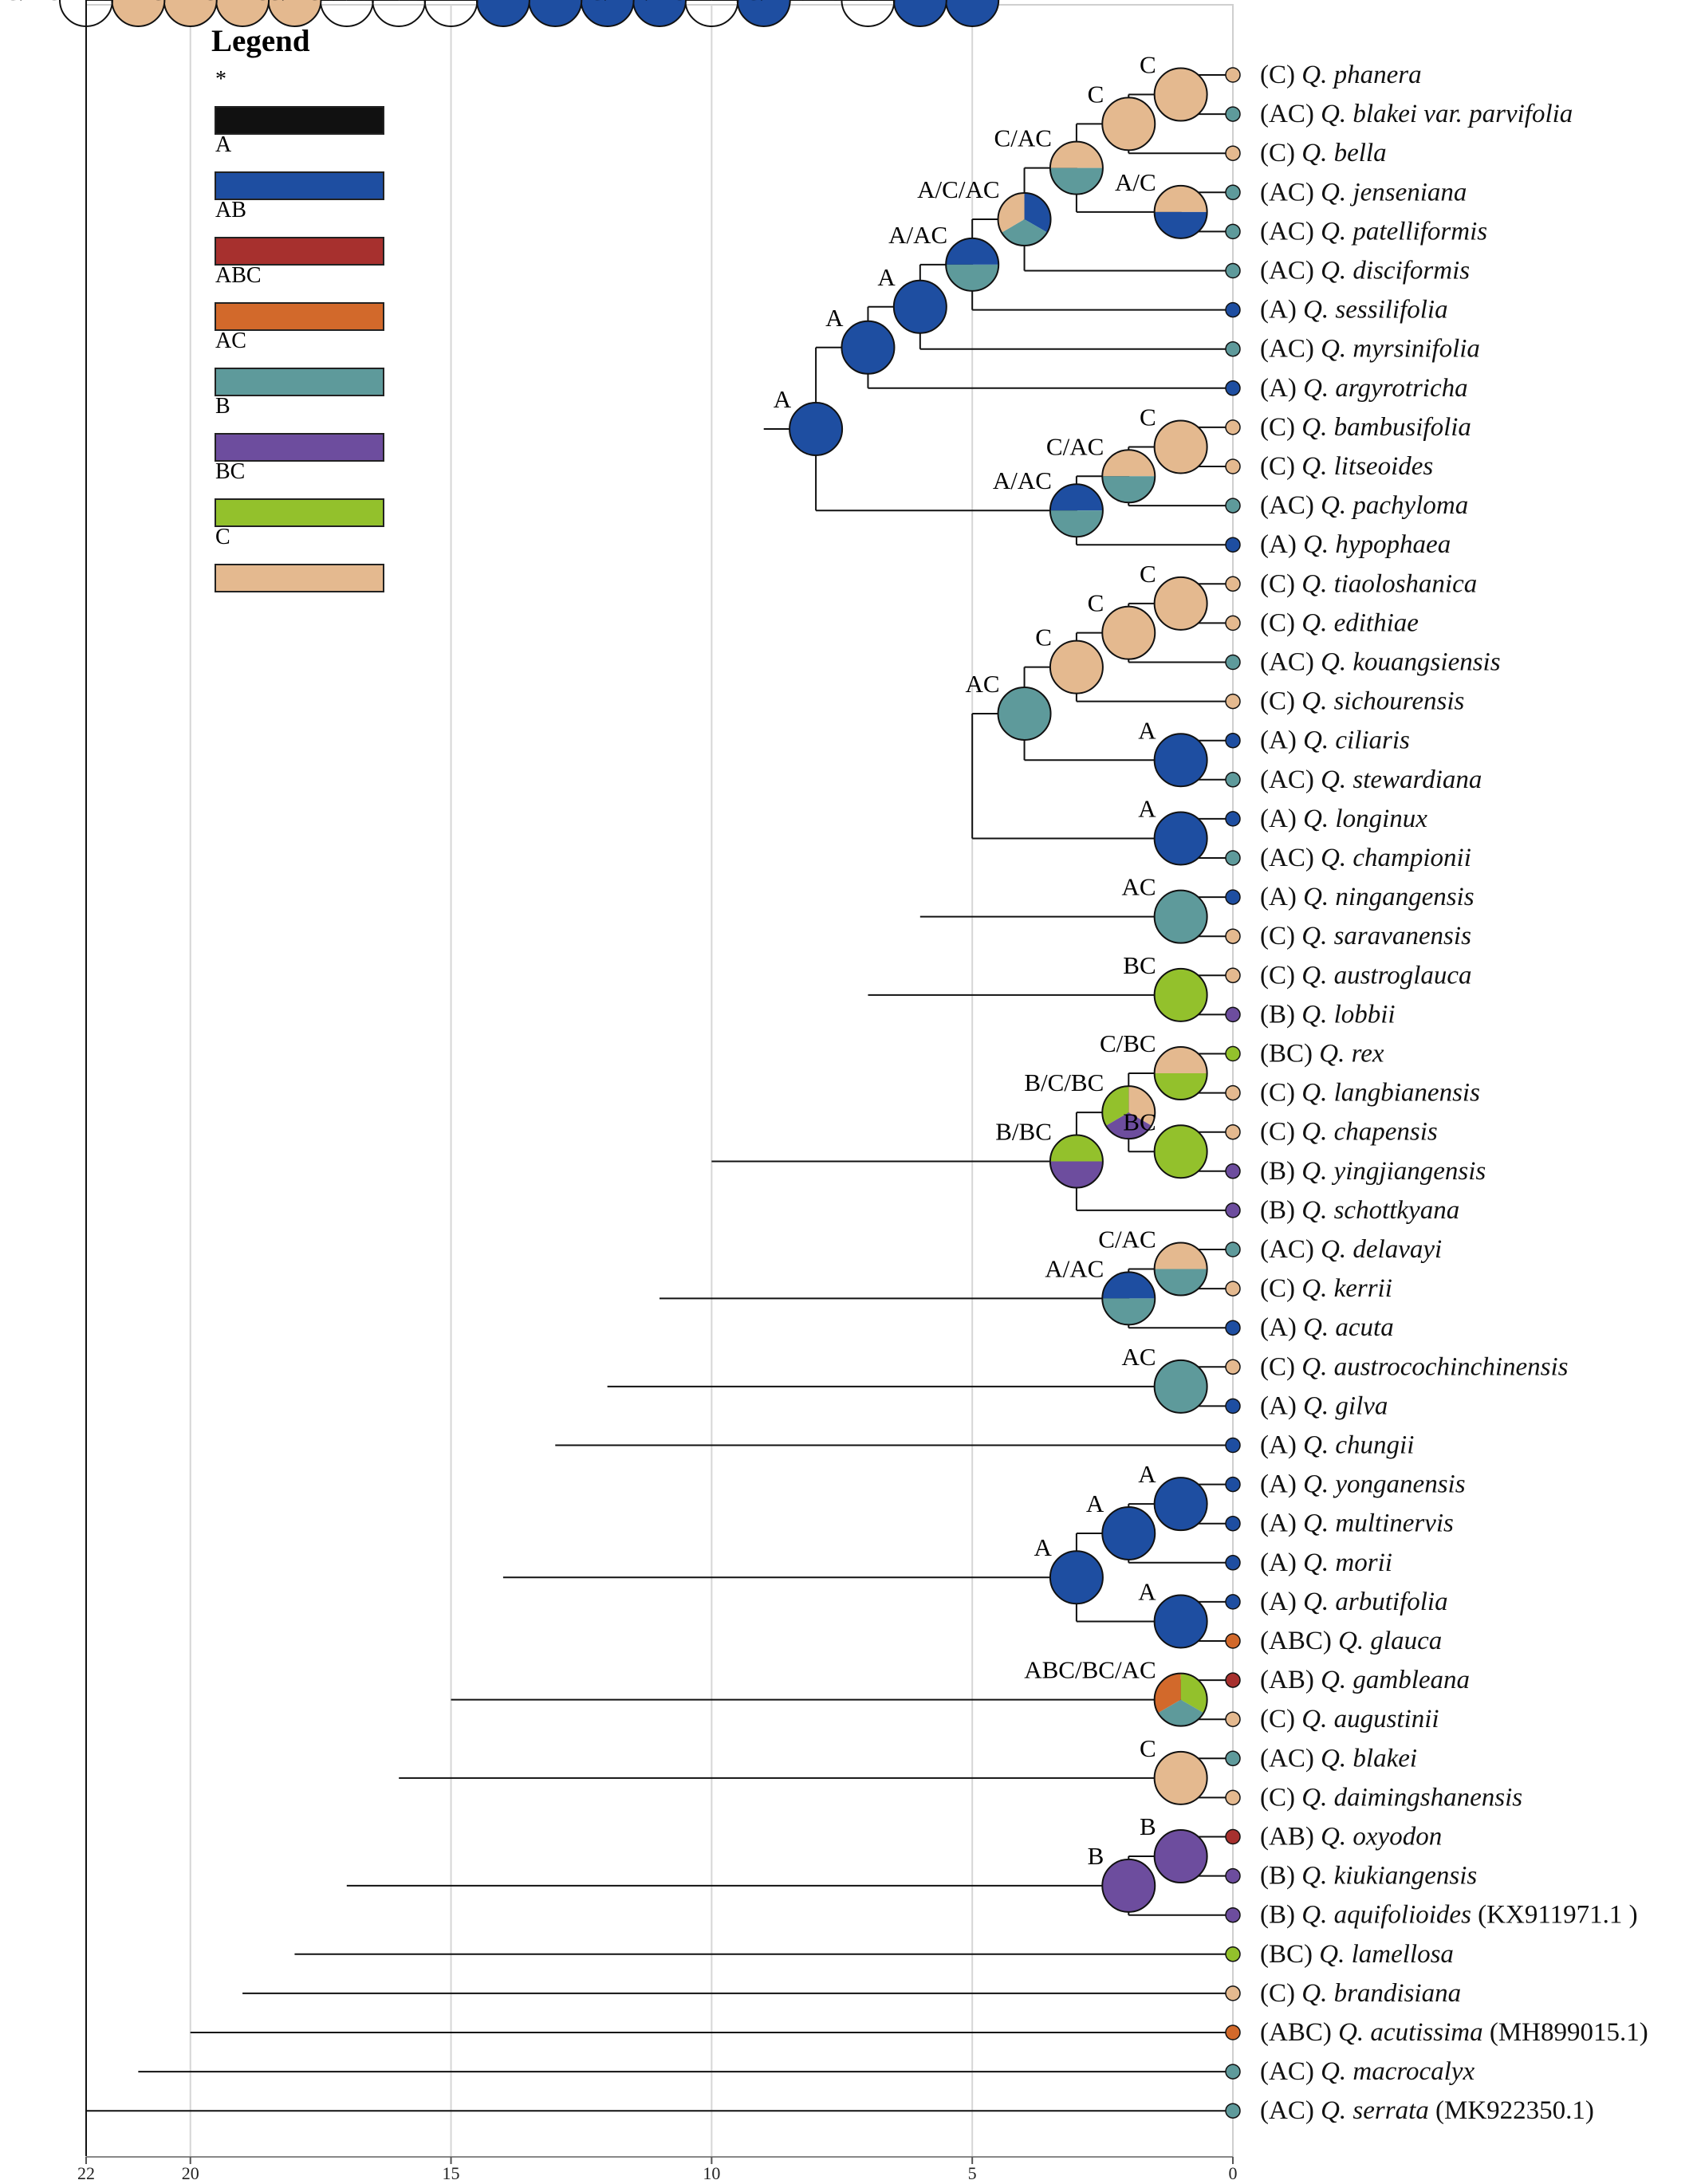 The width and height of the screenshot is (1697, 2184). Describe the element at coordinates (1280, 1876) in the screenshot. I see `taxon-area-code: (B)` at that location.